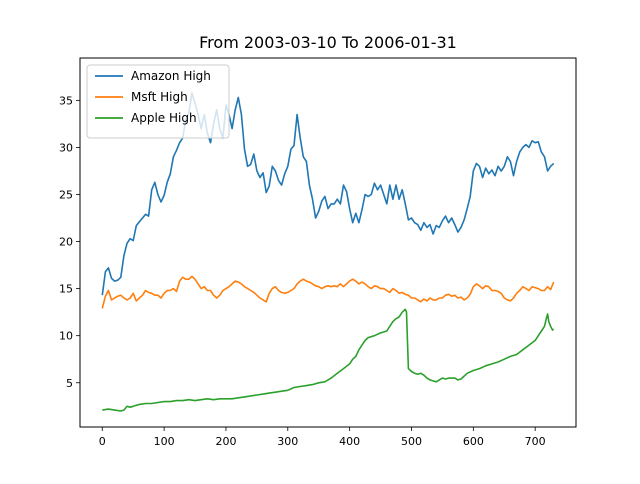 The height and width of the screenshot is (484, 640). What do you see at coordinates (66, 242) in the screenshot?
I see `y-tick-label: 20` at bounding box center [66, 242].